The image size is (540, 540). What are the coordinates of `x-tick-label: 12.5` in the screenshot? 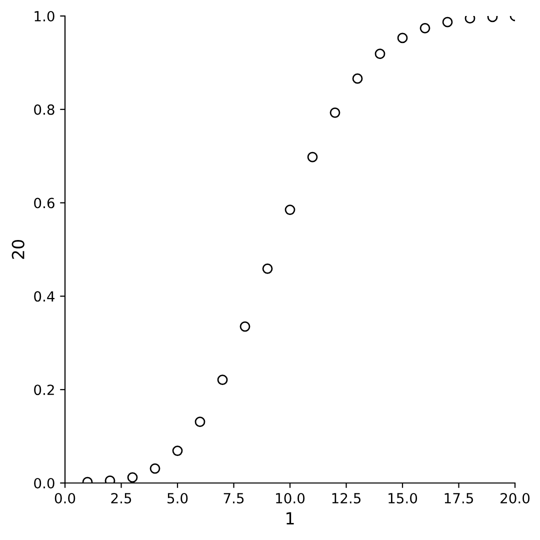 It's located at (346, 498).